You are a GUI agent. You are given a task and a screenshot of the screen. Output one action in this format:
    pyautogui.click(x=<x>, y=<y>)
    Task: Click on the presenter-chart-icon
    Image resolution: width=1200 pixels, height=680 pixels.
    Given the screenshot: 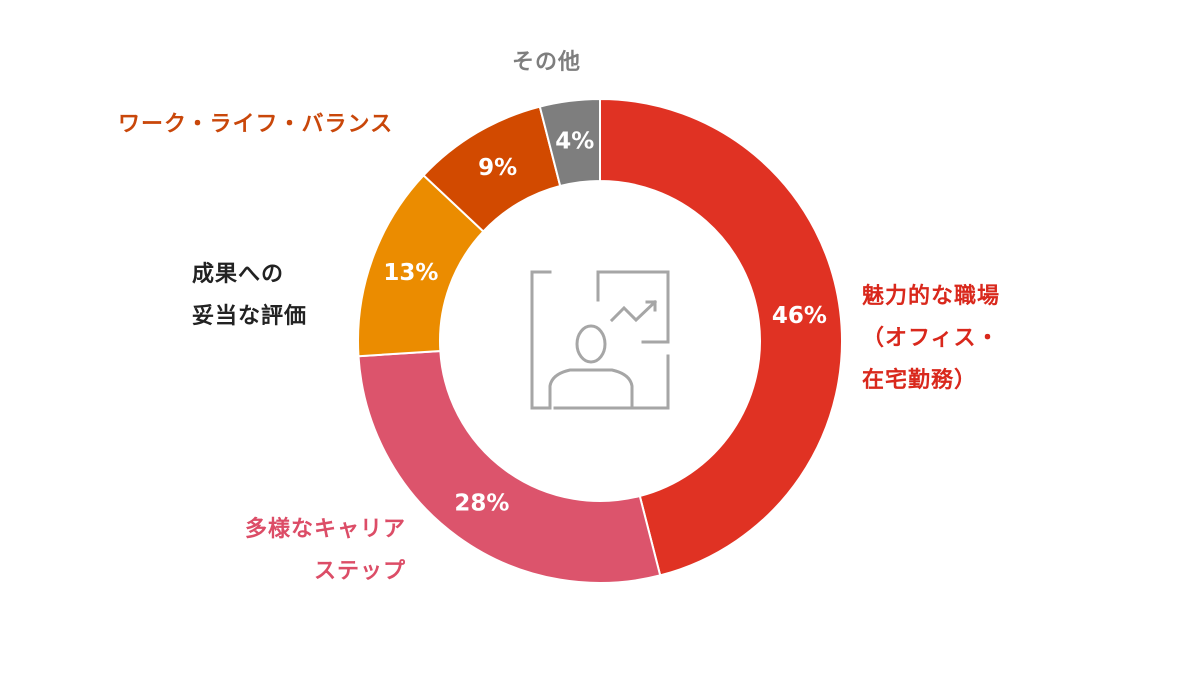 What is the action you would take?
    pyautogui.click(x=600, y=340)
    